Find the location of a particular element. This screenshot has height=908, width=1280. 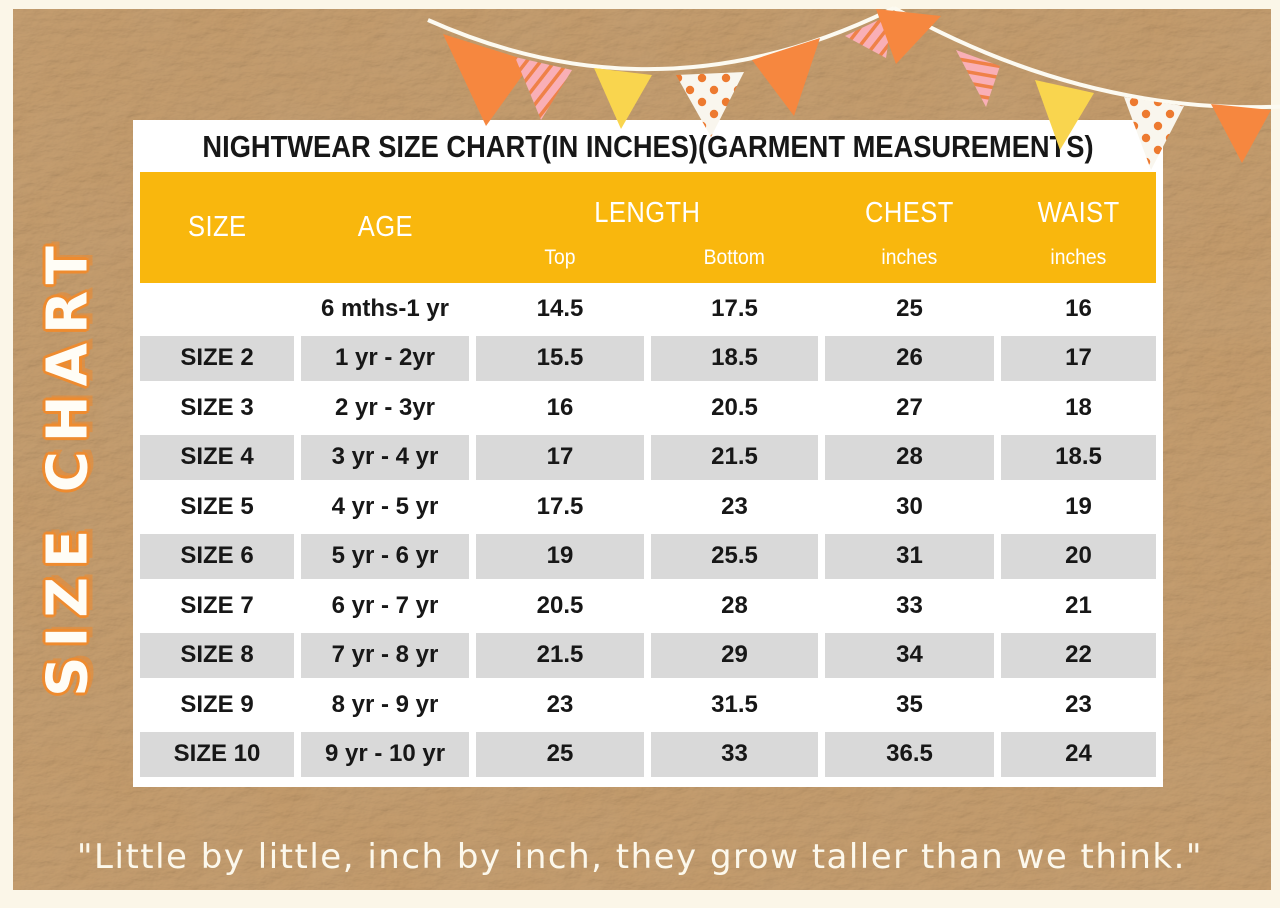

header-length: LENGTH is located at coordinates (647, 213).